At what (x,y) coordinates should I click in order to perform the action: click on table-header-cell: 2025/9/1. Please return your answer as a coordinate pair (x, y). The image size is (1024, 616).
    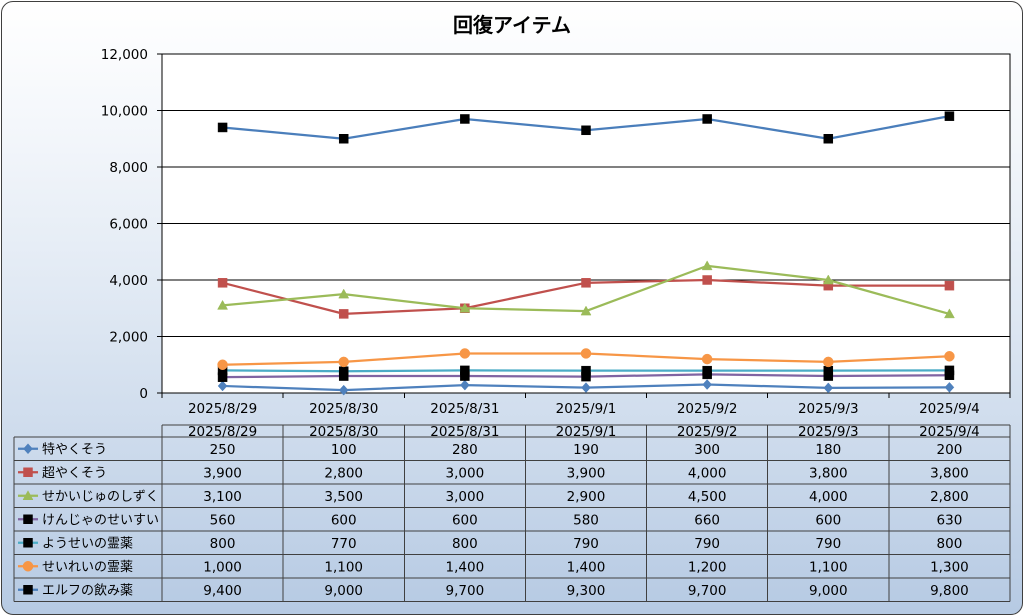
    Looking at the image, I should click on (586, 432).